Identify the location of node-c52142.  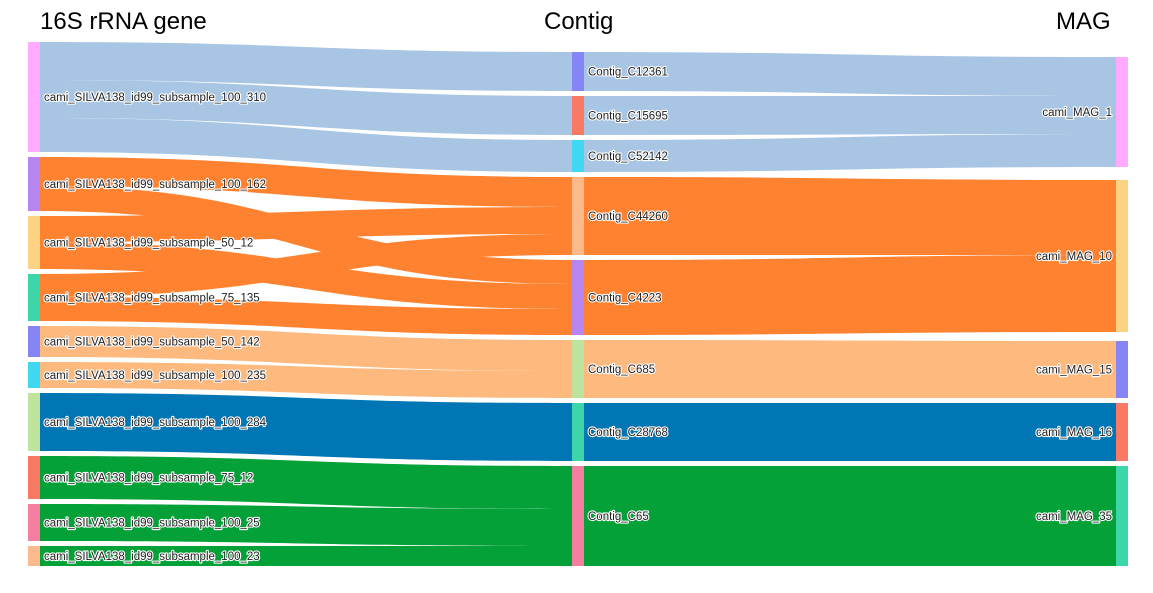
(578, 156).